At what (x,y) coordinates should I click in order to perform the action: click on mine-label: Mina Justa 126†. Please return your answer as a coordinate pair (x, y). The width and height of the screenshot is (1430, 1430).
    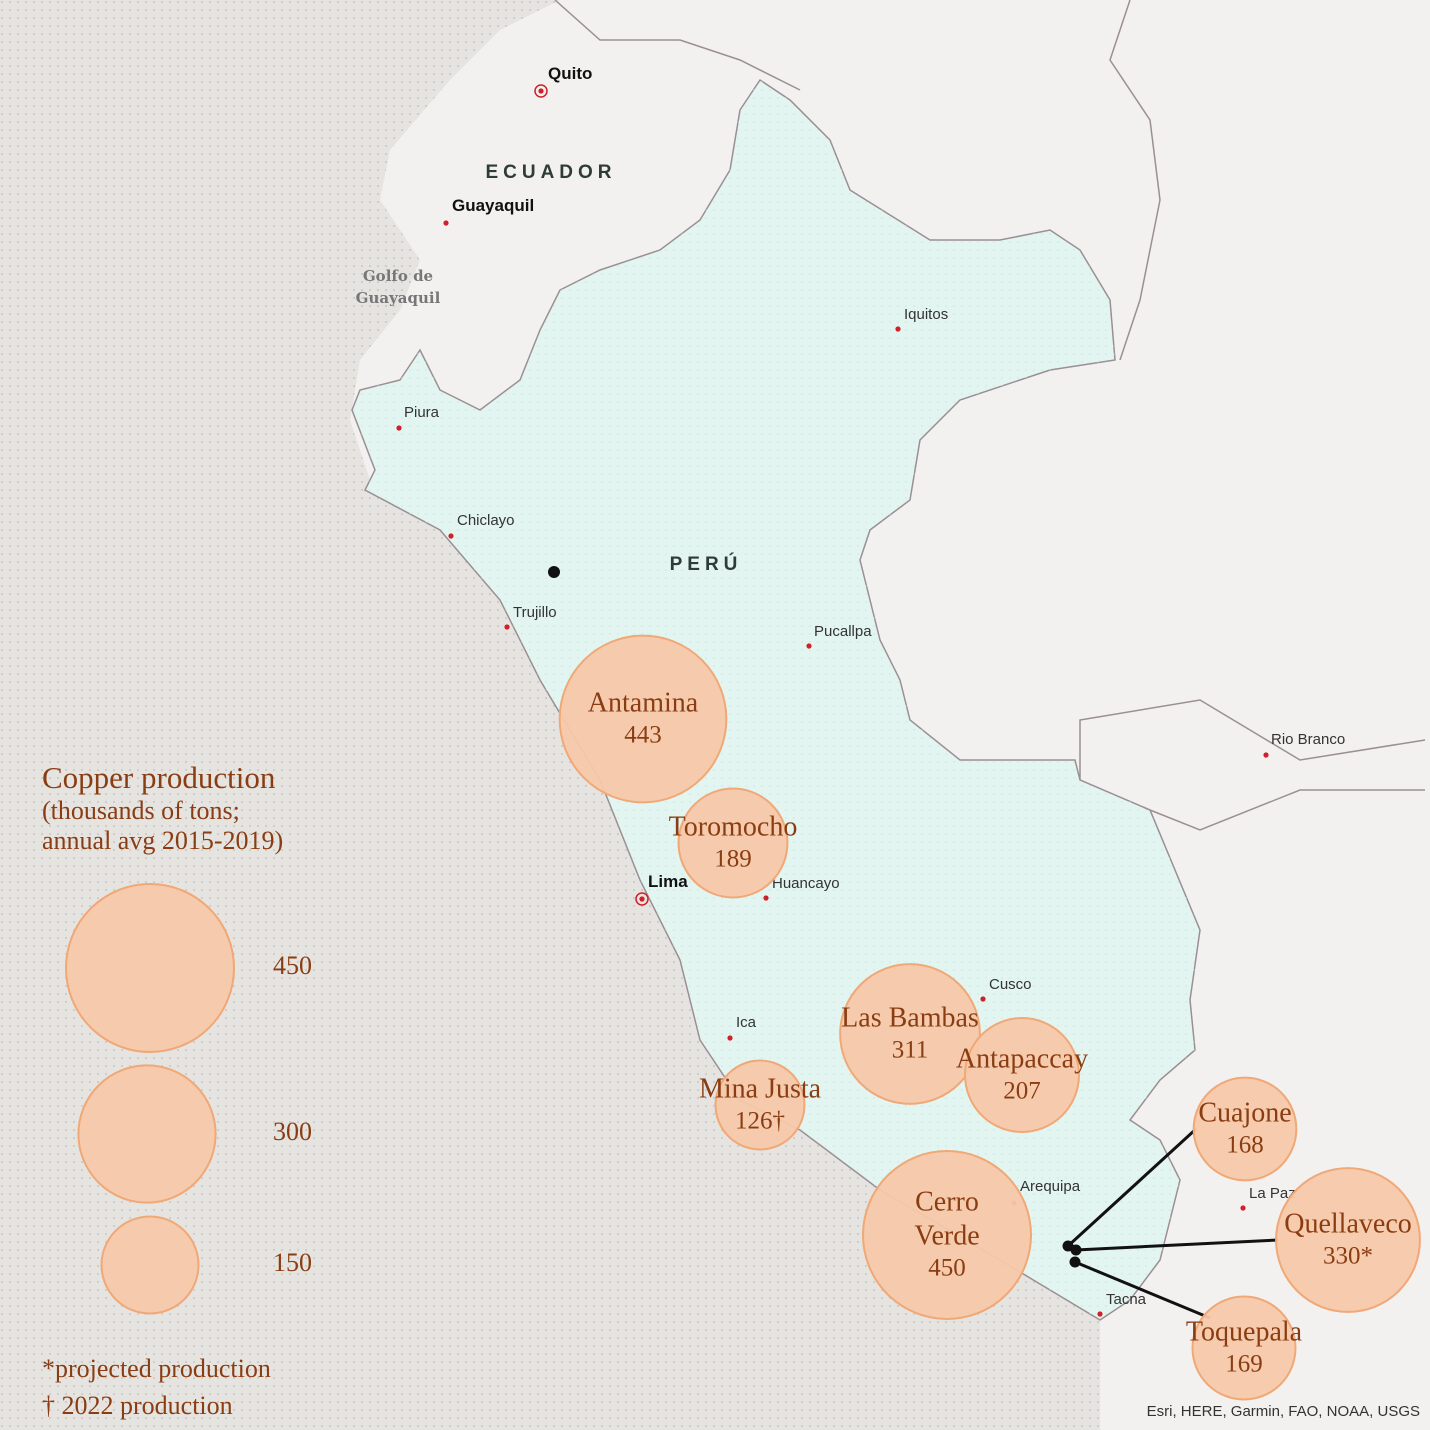
    Looking at the image, I should click on (760, 1105).